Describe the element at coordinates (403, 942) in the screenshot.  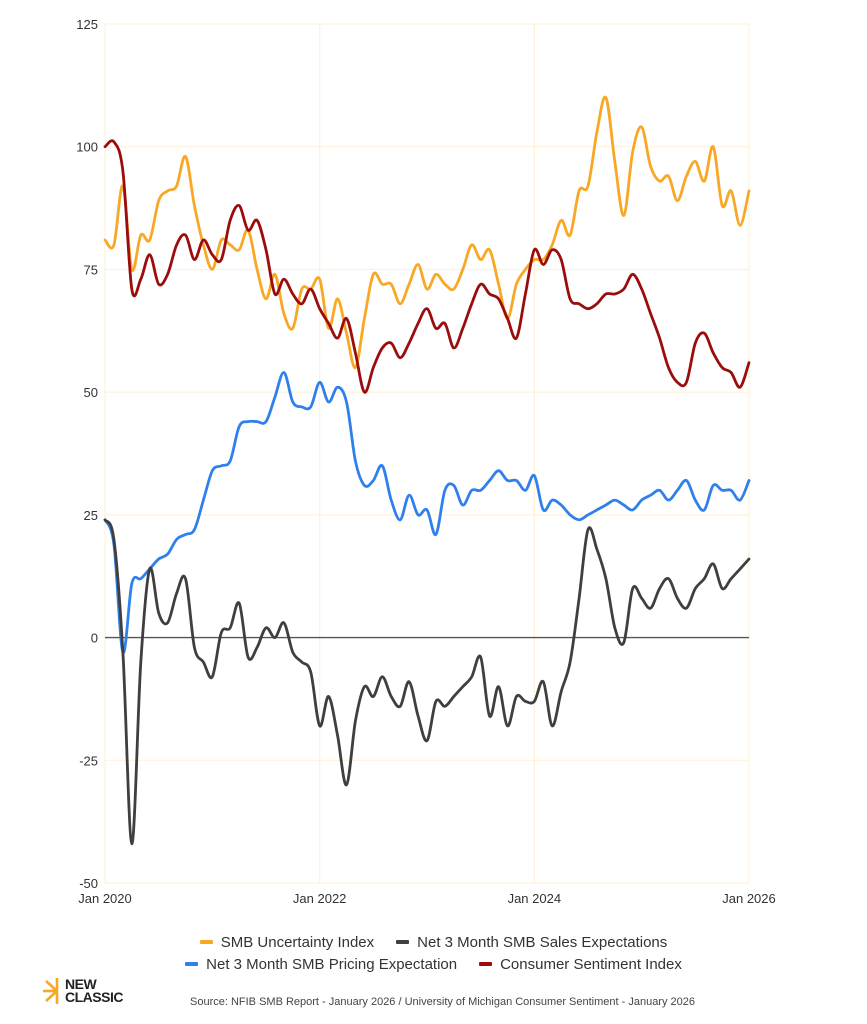
I see `legend-swatch-sales-expectations` at that location.